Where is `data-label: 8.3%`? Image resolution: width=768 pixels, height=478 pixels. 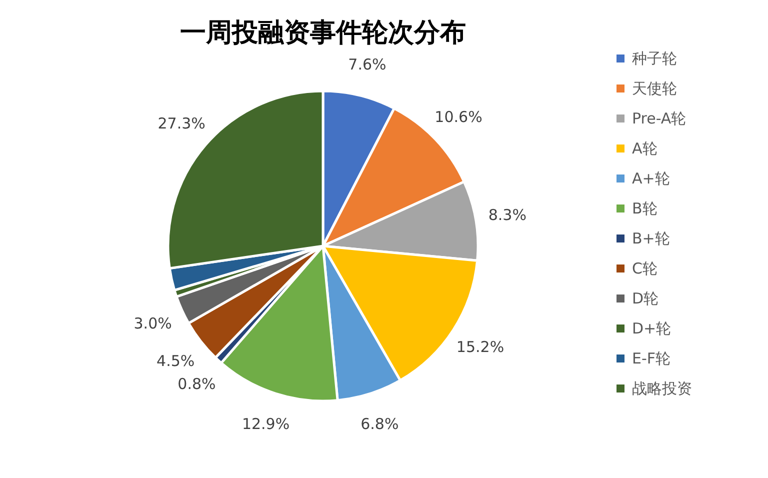 data-label: 8.3% is located at coordinates (507, 215).